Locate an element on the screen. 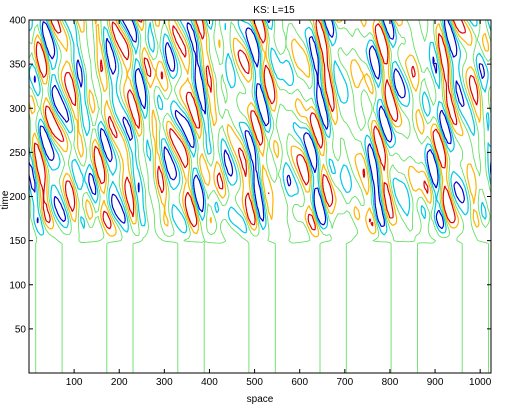  y-tick-label: 350 is located at coordinates (17, 65).